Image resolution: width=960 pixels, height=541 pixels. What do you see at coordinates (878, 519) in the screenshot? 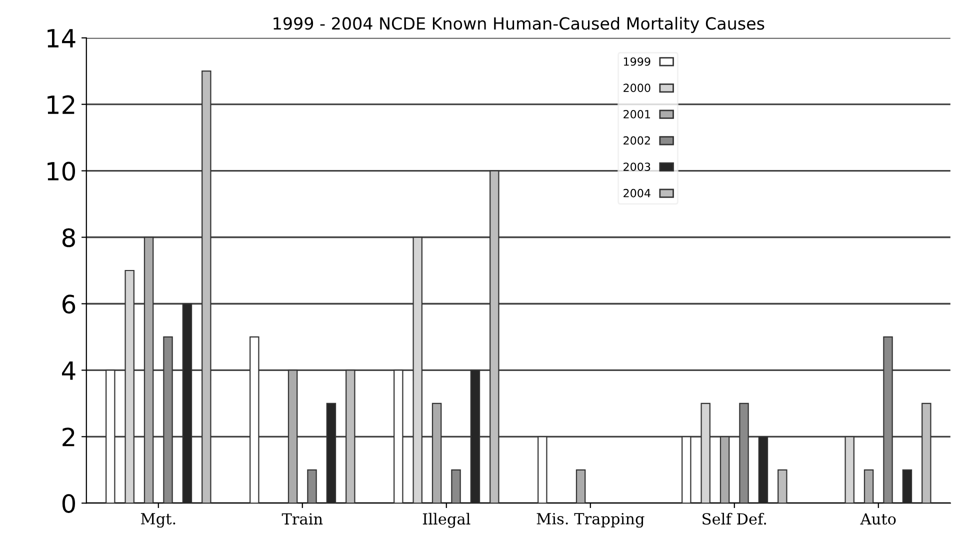
I see `x-tick-label: Auto` at bounding box center [878, 519].